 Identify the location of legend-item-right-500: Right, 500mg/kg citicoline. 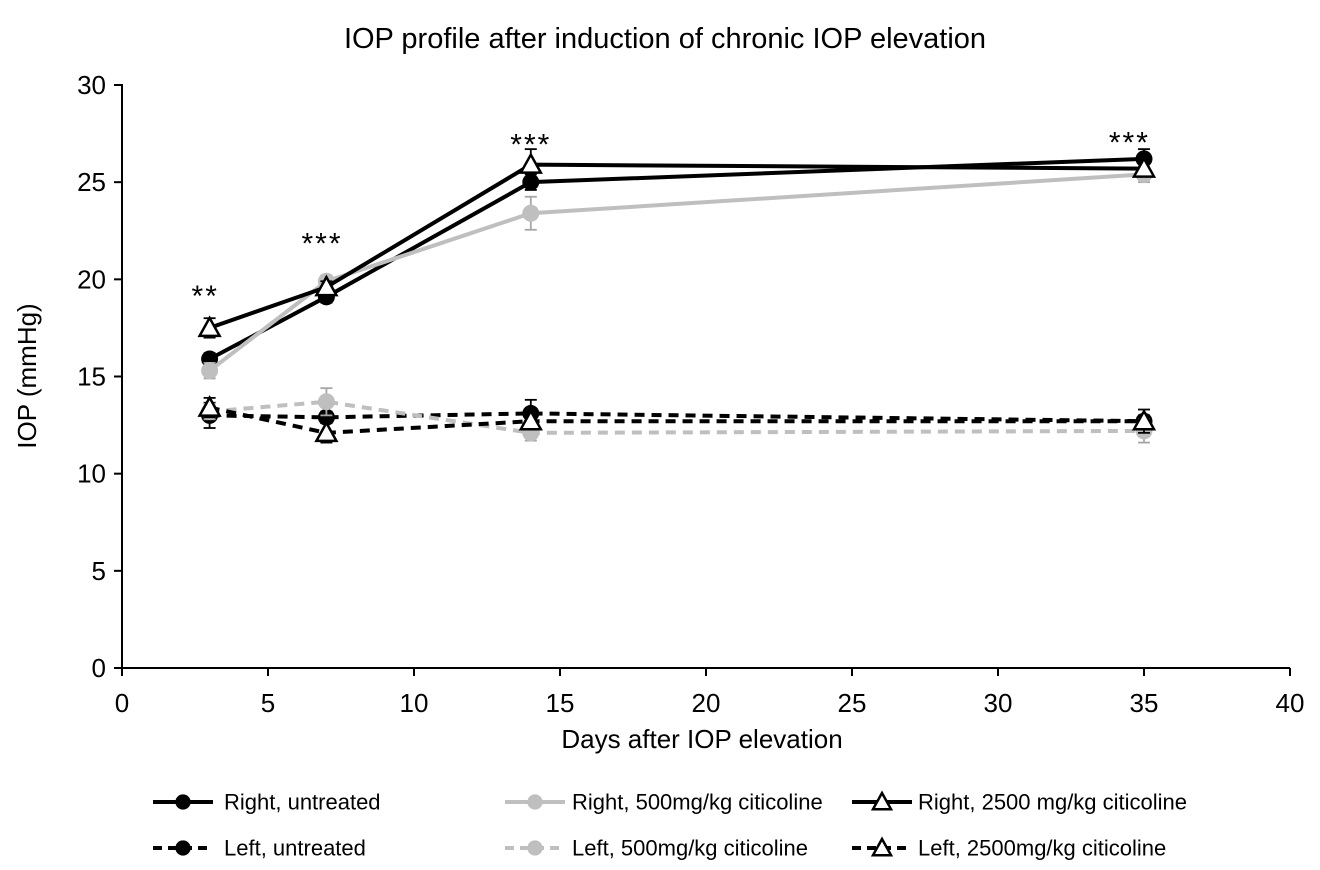
(664, 802).